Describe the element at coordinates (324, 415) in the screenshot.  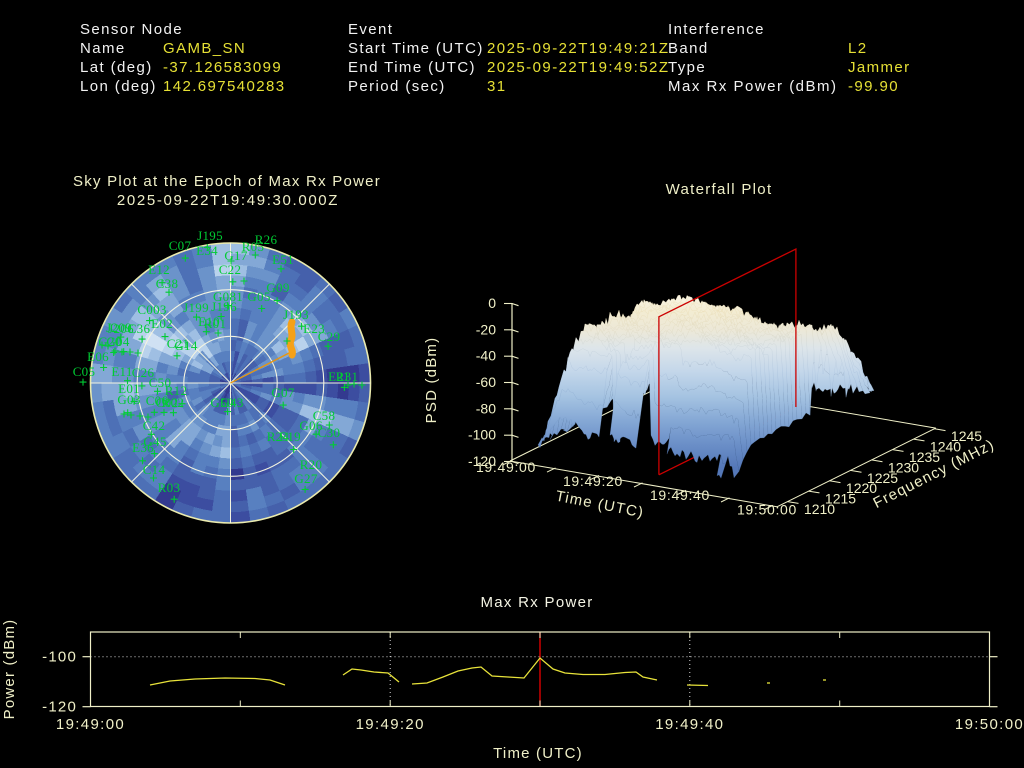
I see `svg-text: C58` at that location.